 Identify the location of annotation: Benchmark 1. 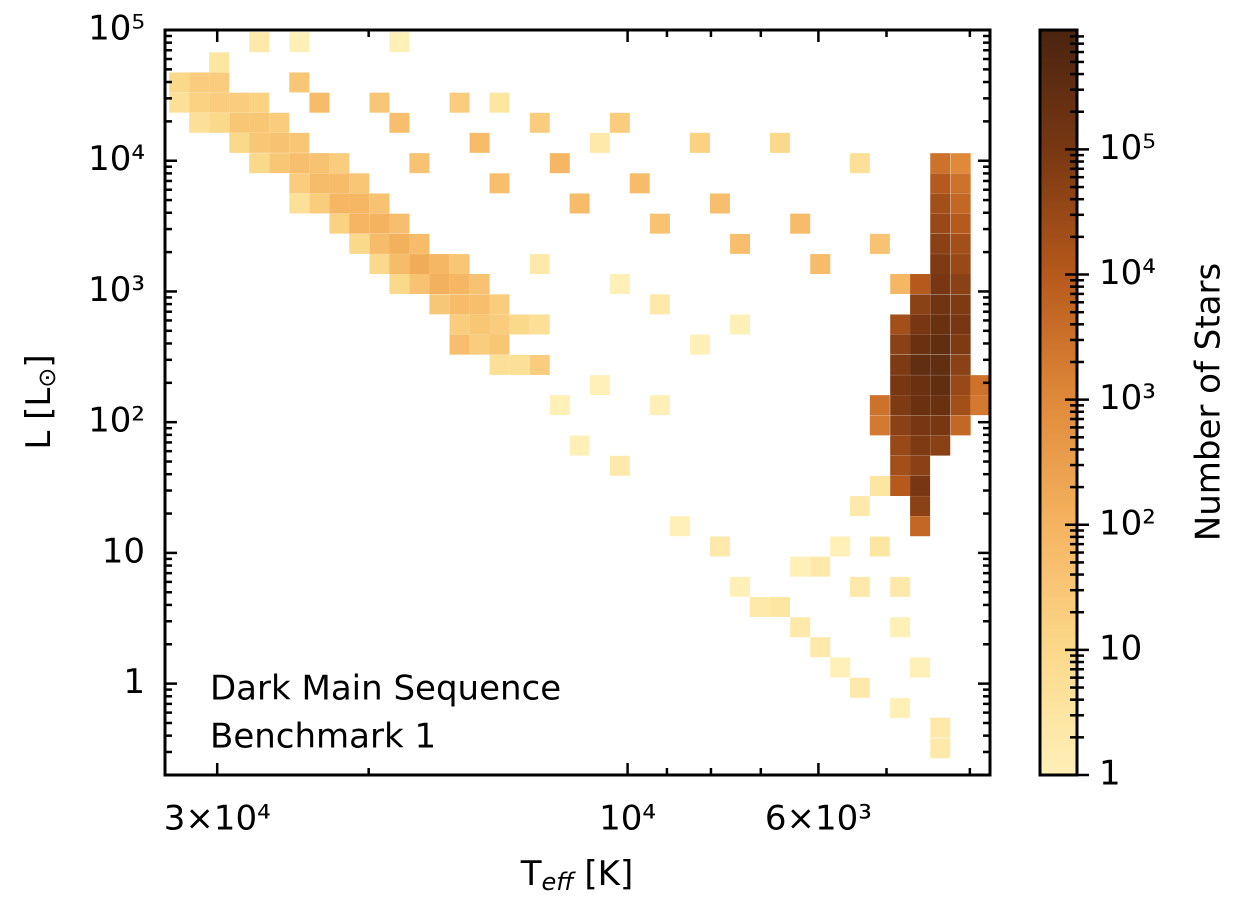
(323, 737).